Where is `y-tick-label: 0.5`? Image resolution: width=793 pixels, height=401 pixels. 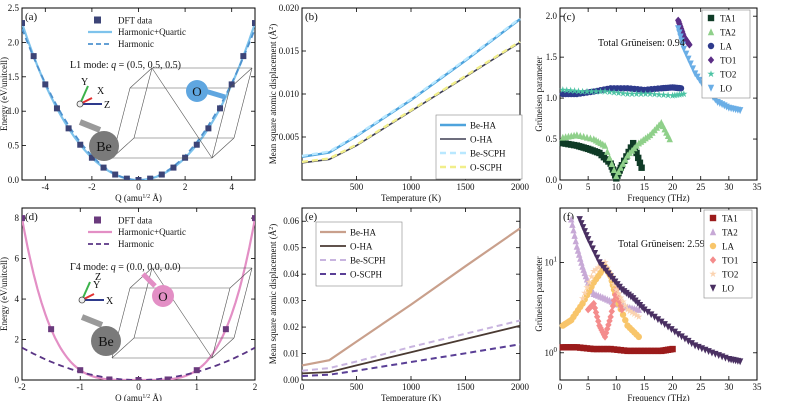 y-tick-label: 0.5 is located at coordinates (552, 139).